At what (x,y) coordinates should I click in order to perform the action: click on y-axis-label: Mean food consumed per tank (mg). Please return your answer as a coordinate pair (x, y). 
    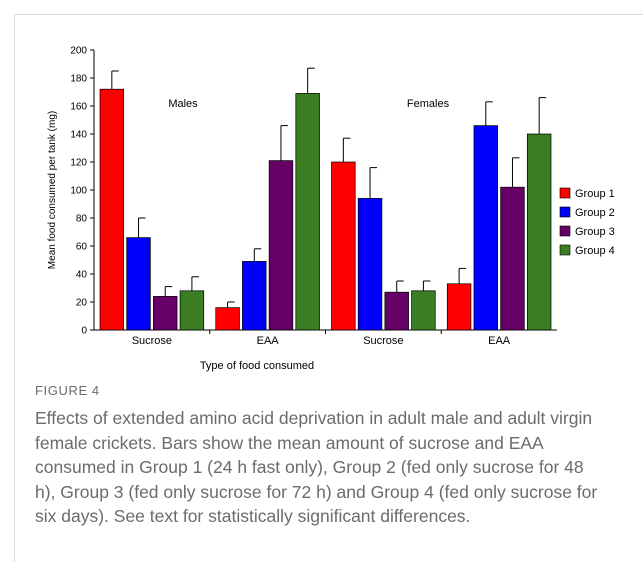
    Looking at the image, I should click on (52, 190).